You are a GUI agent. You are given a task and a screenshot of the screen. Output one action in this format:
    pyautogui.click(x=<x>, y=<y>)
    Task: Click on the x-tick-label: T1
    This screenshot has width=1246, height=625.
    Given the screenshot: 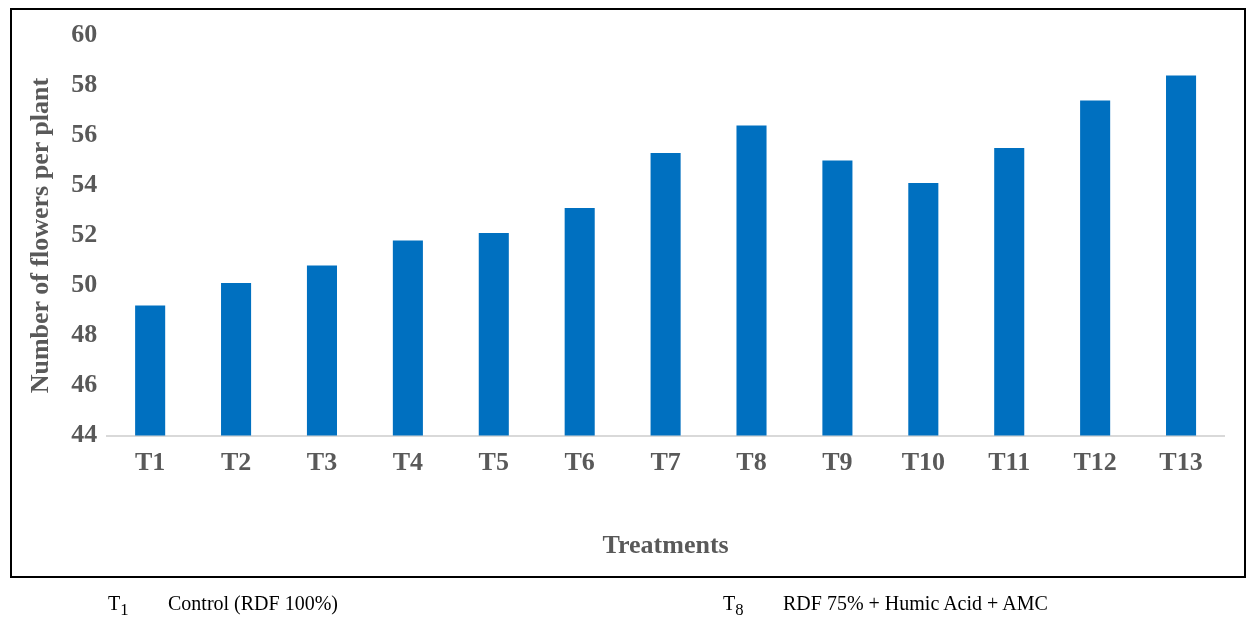 What is the action you would take?
    pyautogui.click(x=150, y=461)
    